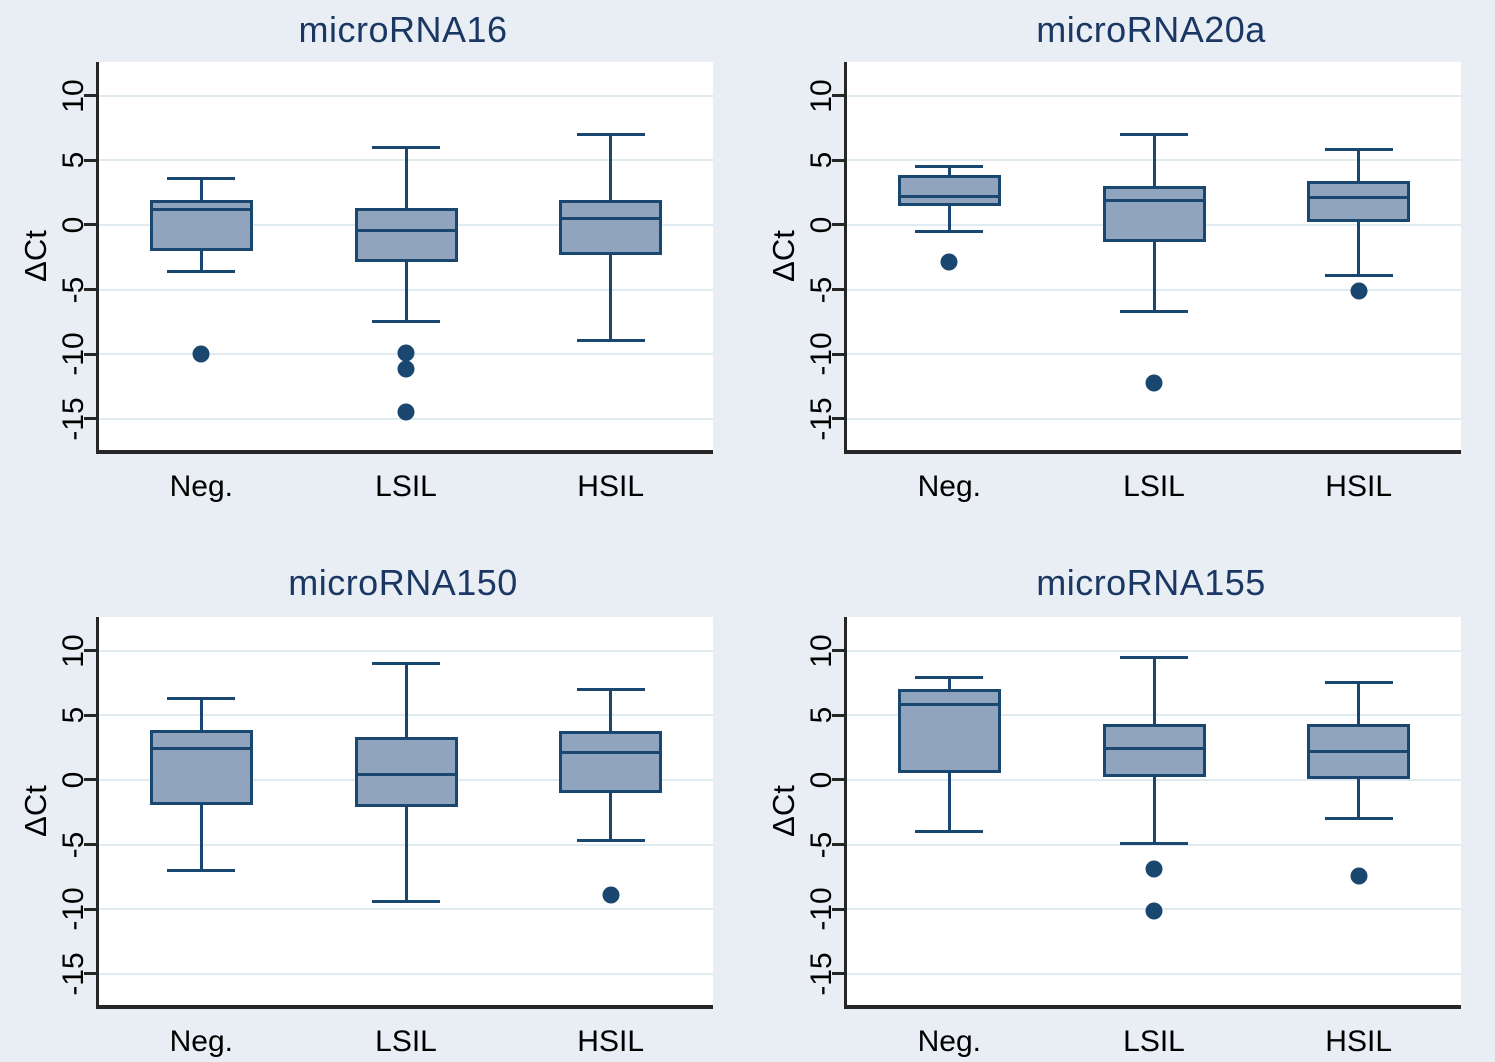  Describe the element at coordinates (73, 95) in the screenshot. I see `y-tick-label: 10` at that location.